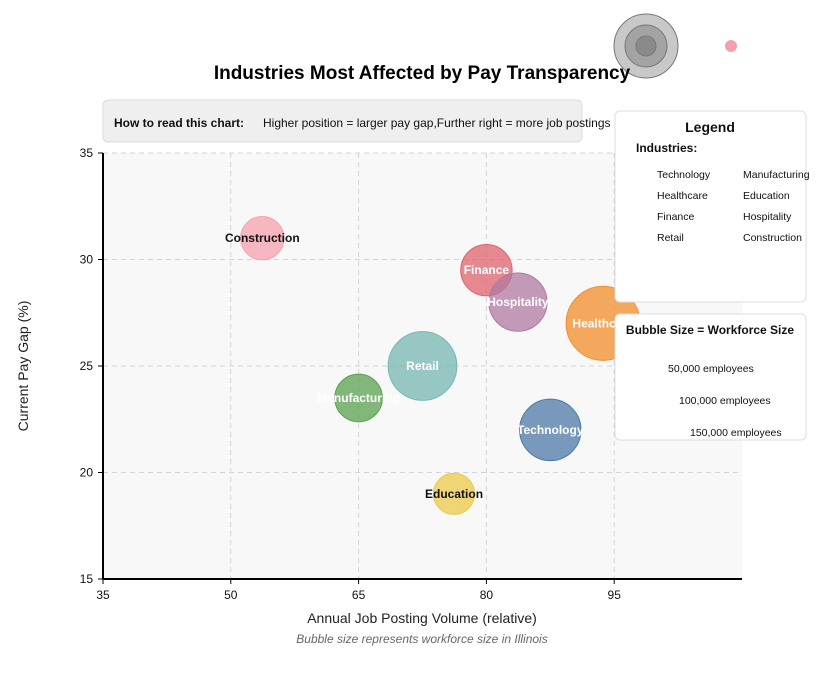 The width and height of the screenshot is (832, 673). What do you see at coordinates (87, 366) in the screenshot?
I see `y-tick-label: 25` at bounding box center [87, 366].